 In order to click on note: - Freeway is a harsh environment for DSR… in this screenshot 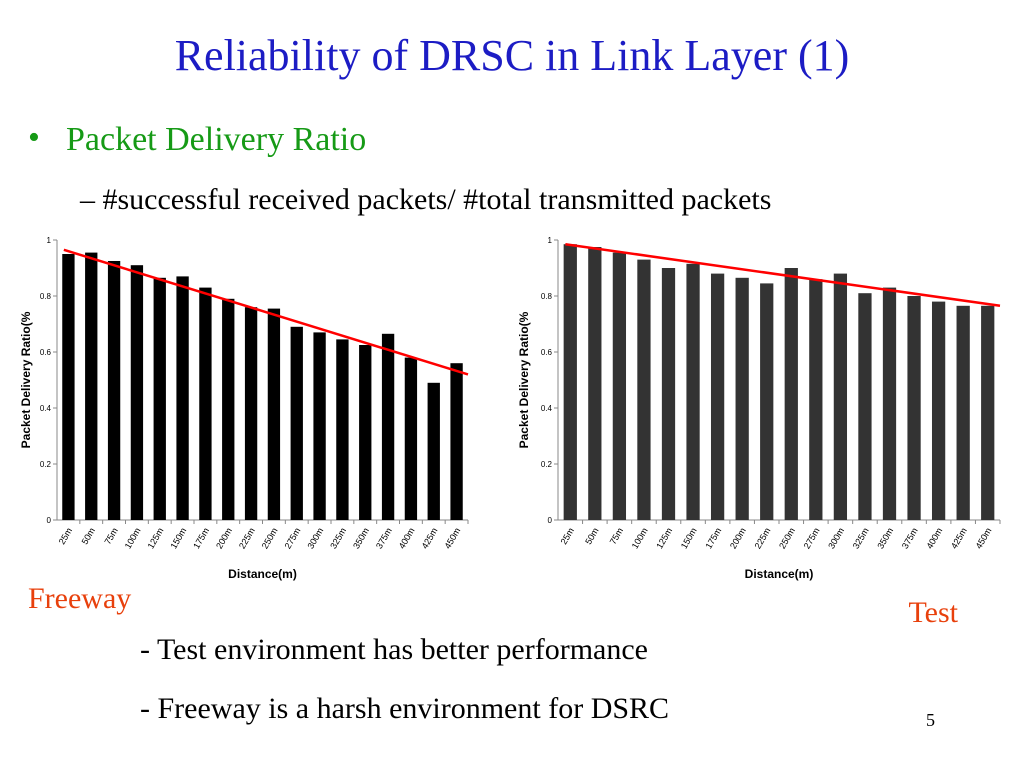, I will do `click(404, 708)`.